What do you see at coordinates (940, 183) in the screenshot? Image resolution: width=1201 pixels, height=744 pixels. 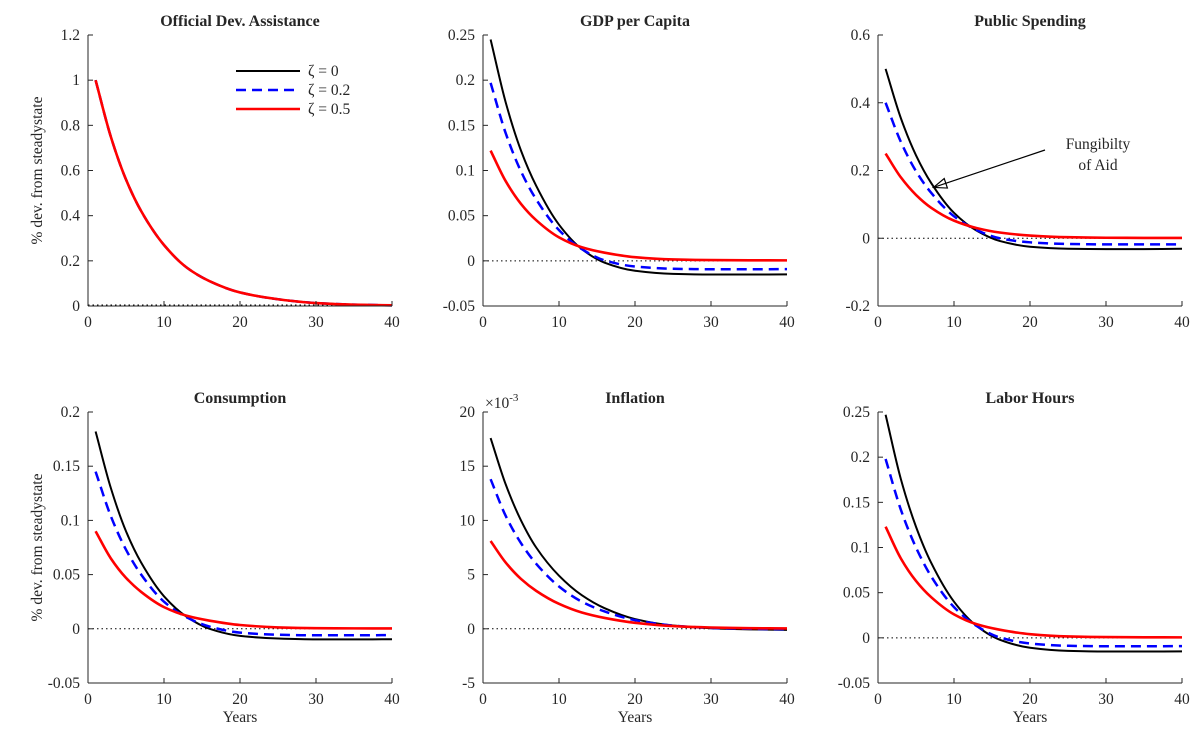 I see `annotation-arrow-head` at bounding box center [940, 183].